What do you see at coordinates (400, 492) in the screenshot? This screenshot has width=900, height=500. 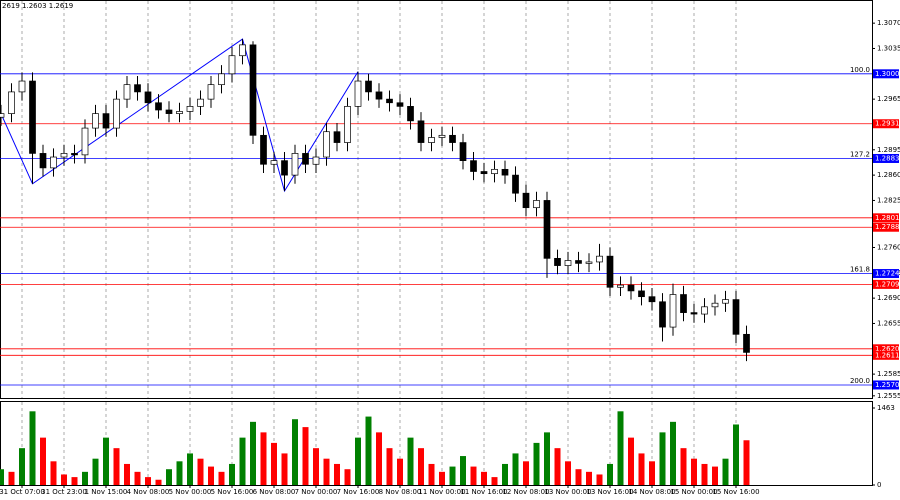 I see `x-tick-label: 8 Nov 08:00` at bounding box center [400, 492].